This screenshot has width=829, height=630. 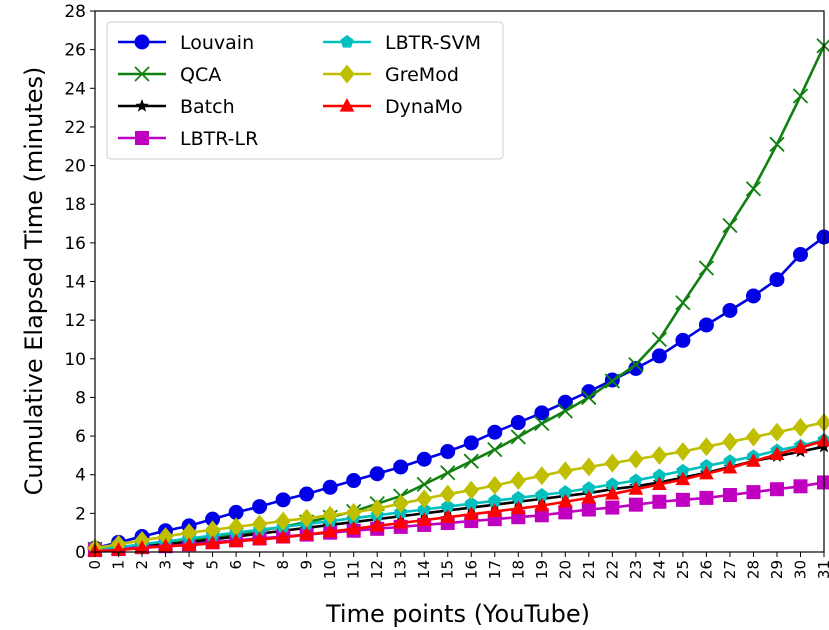 What do you see at coordinates (95, 565) in the screenshot?
I see `x-tick-label: 0` at bounding box center [95, 565].